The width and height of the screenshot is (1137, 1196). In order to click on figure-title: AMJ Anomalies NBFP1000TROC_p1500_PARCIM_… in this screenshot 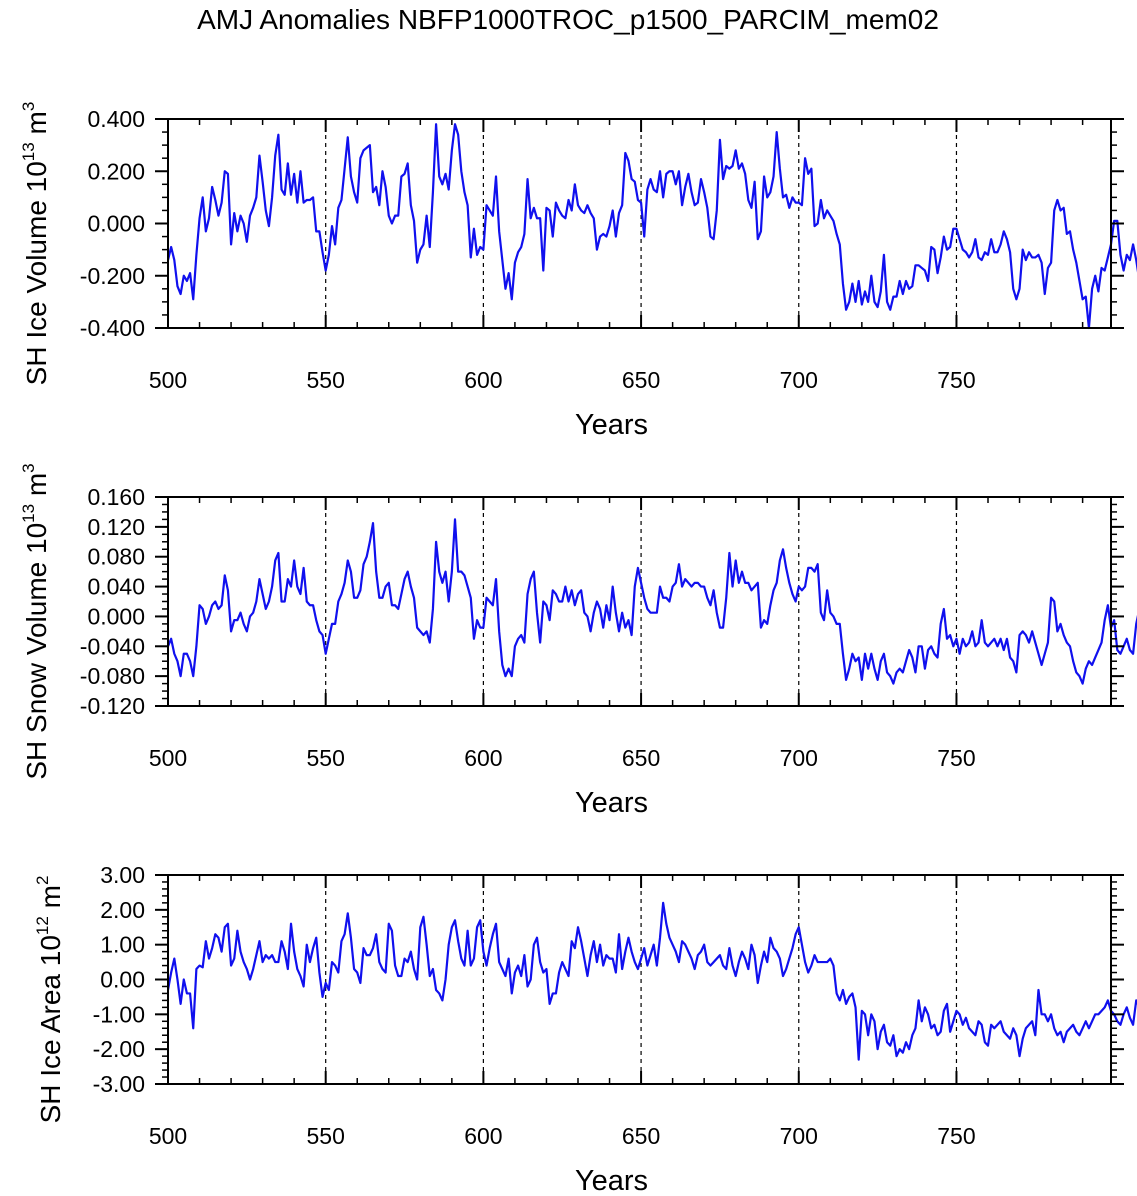, I will do `click(568, 19)`.